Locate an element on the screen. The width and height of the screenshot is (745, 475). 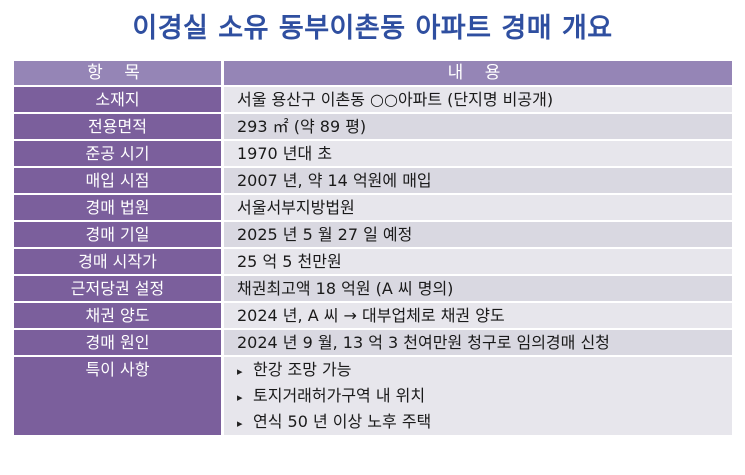
table-row: 채권 양도 2024 년, A 씨 → 대부업체로 채권 양도 is located at coordinates (373, 316).